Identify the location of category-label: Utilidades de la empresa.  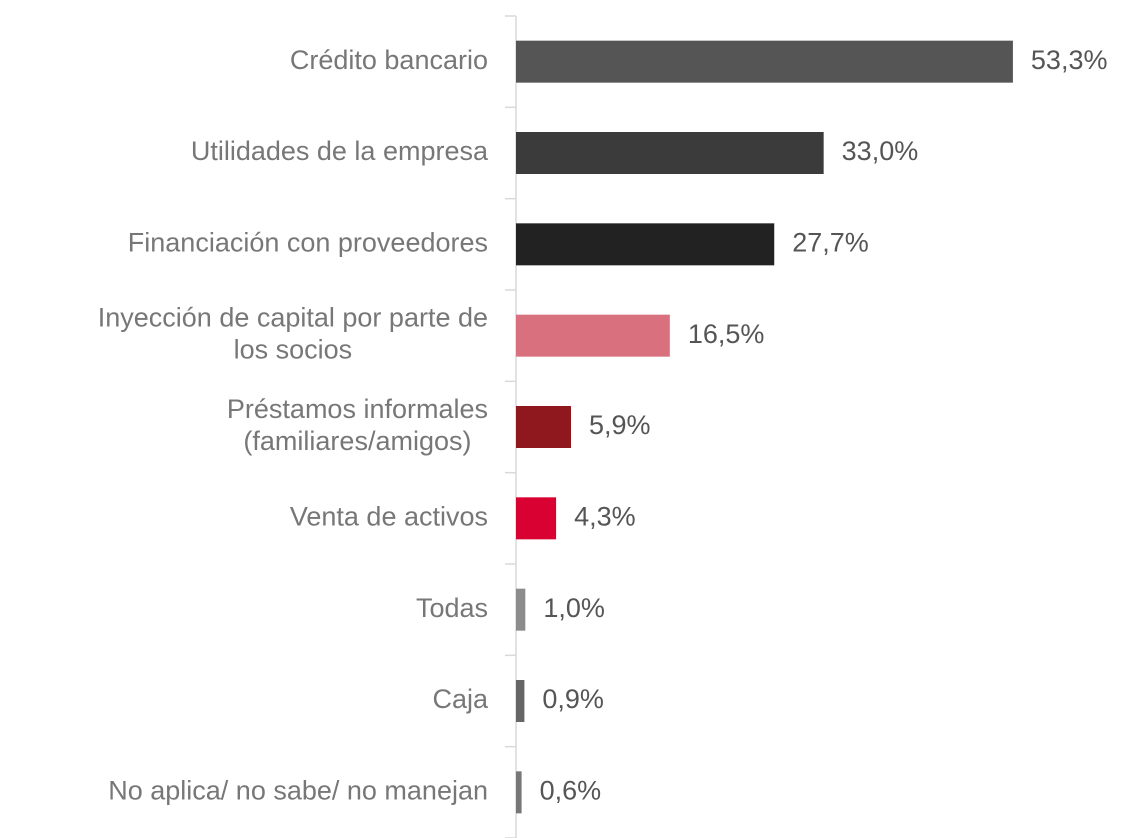
(340, 151).